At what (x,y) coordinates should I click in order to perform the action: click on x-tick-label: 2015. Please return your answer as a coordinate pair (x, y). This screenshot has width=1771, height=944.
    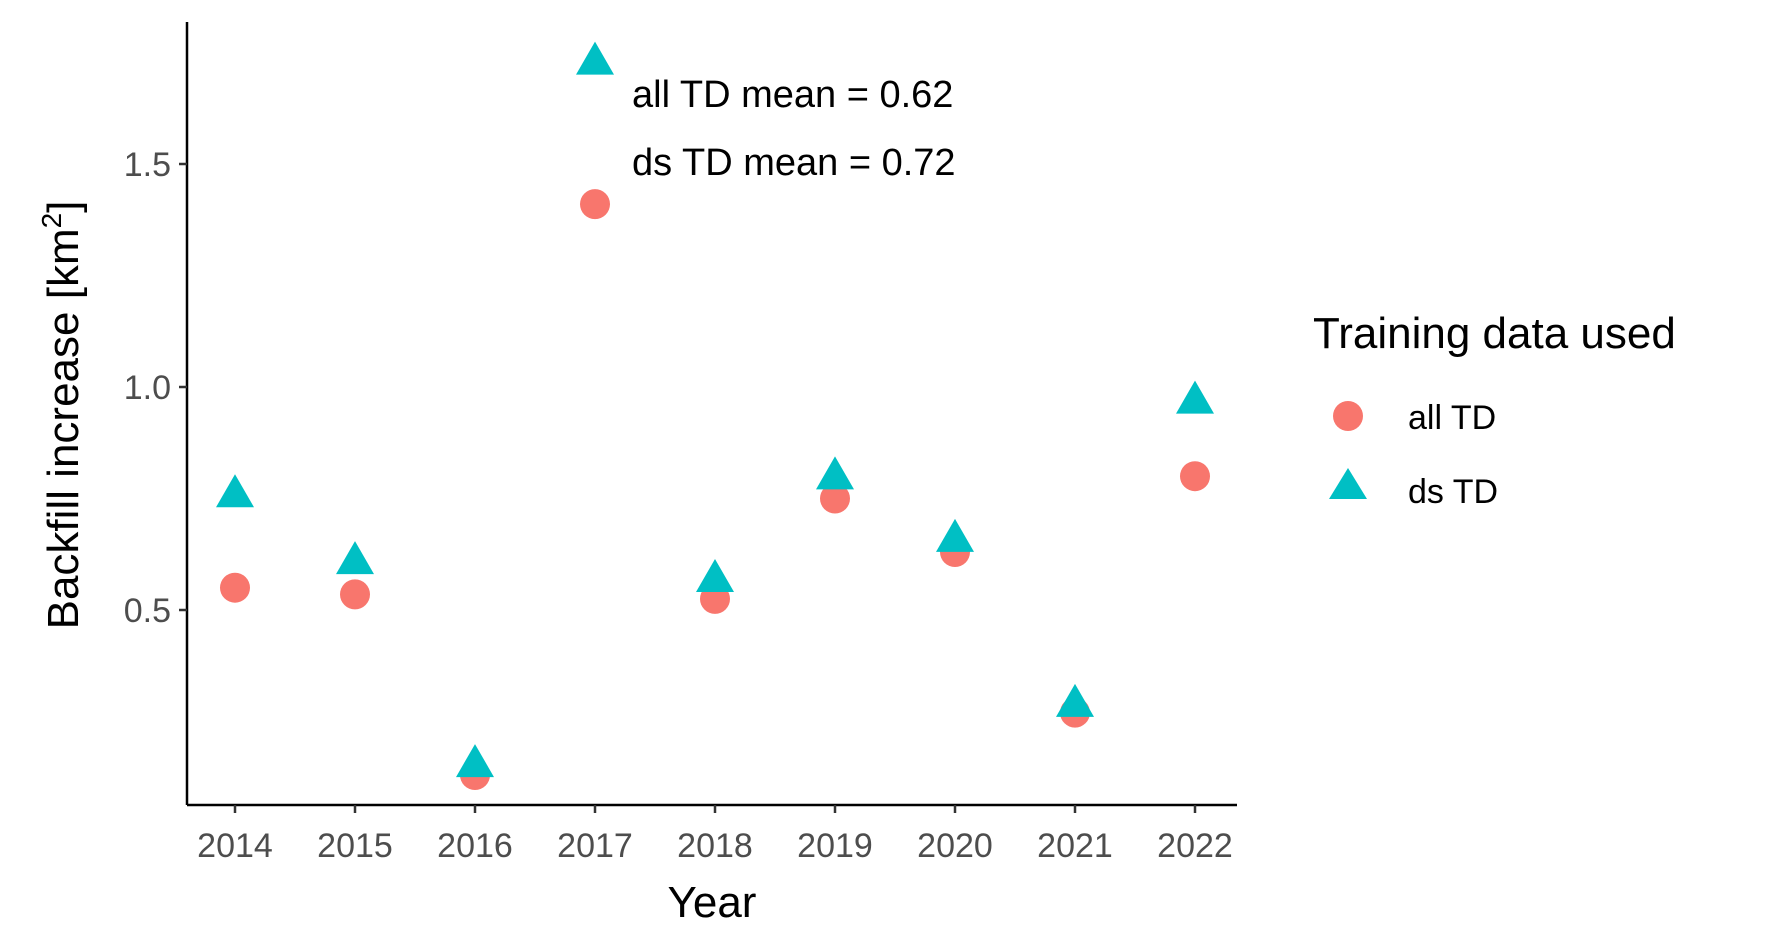
    Looking at the image, I should click on (355, 846).